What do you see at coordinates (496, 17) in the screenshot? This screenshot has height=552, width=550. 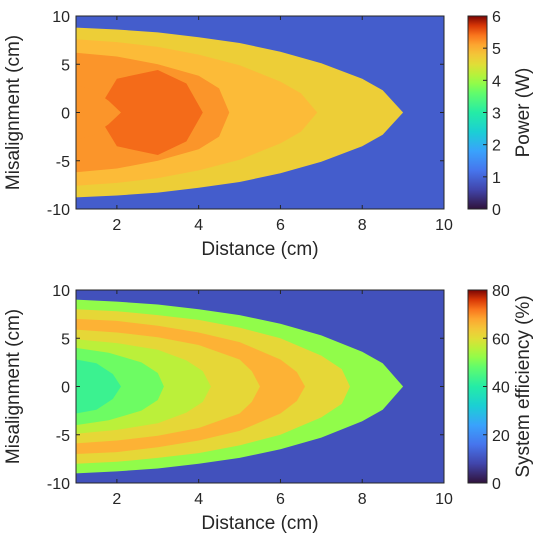 I see `colorbar-tick-label: 6` at bounding box center [496, 17].